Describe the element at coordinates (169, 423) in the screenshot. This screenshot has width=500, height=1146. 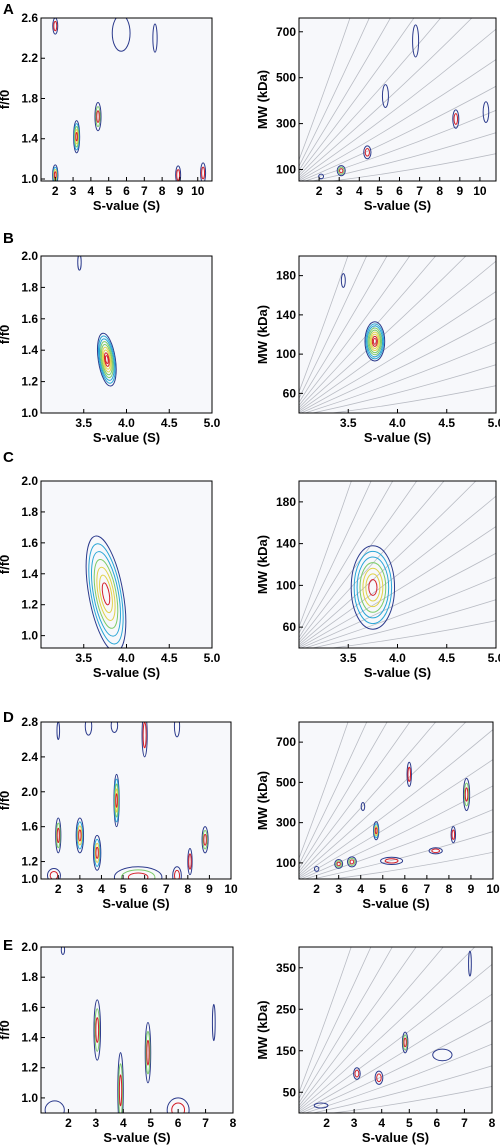
I see `x-tick-label: 4.5` at that location.